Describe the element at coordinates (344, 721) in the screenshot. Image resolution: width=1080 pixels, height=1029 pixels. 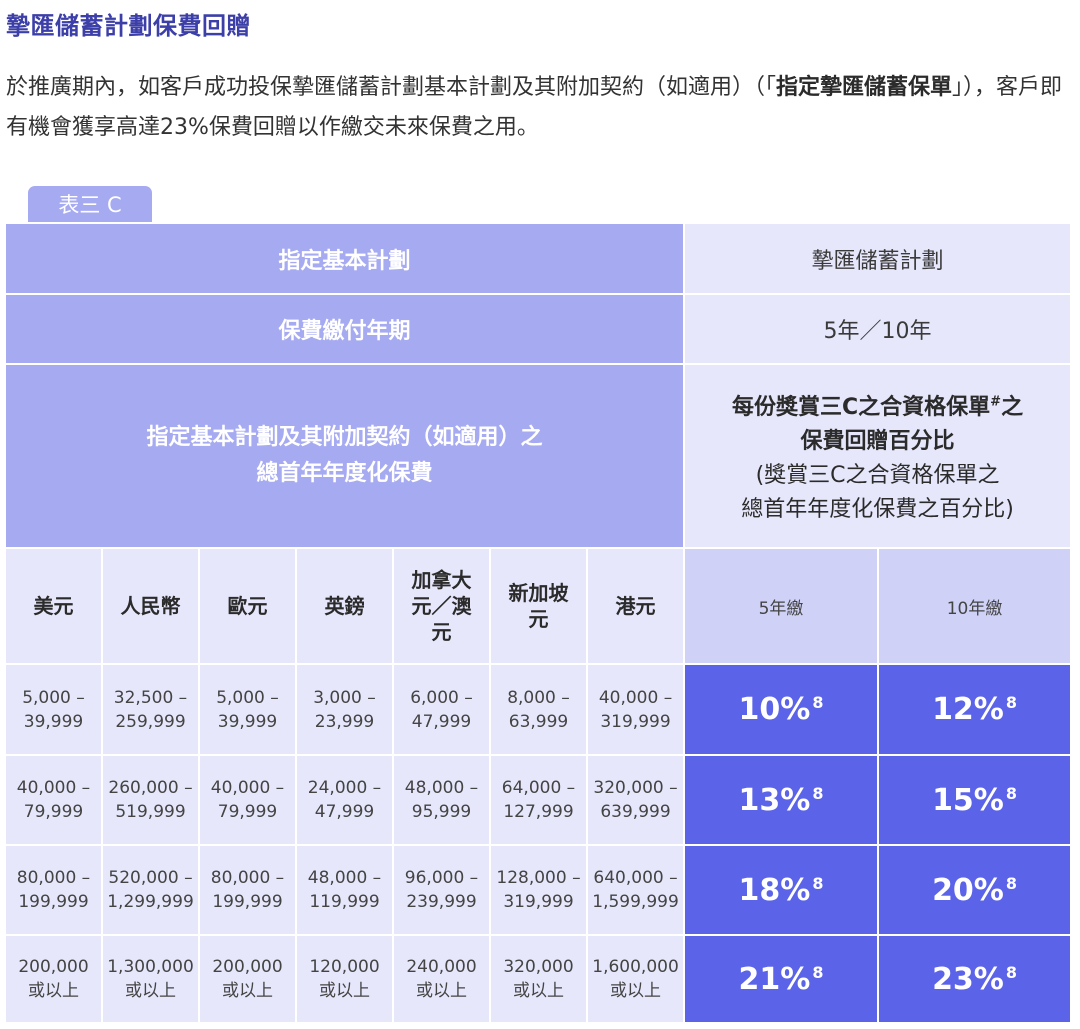
I see `range-upper: 23,999` at that location.